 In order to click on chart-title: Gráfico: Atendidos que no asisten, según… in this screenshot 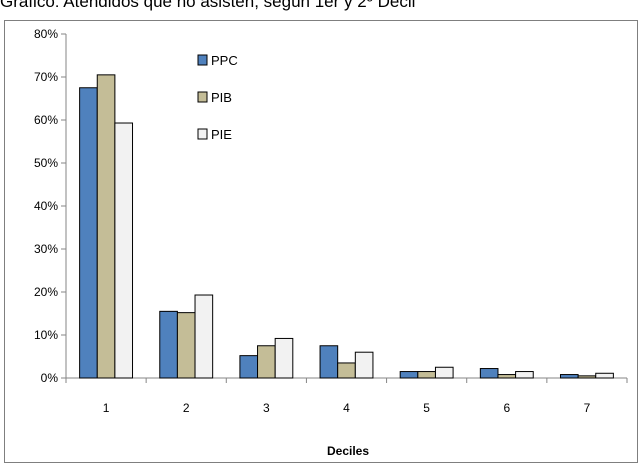, I will do `click(208, 5)`.